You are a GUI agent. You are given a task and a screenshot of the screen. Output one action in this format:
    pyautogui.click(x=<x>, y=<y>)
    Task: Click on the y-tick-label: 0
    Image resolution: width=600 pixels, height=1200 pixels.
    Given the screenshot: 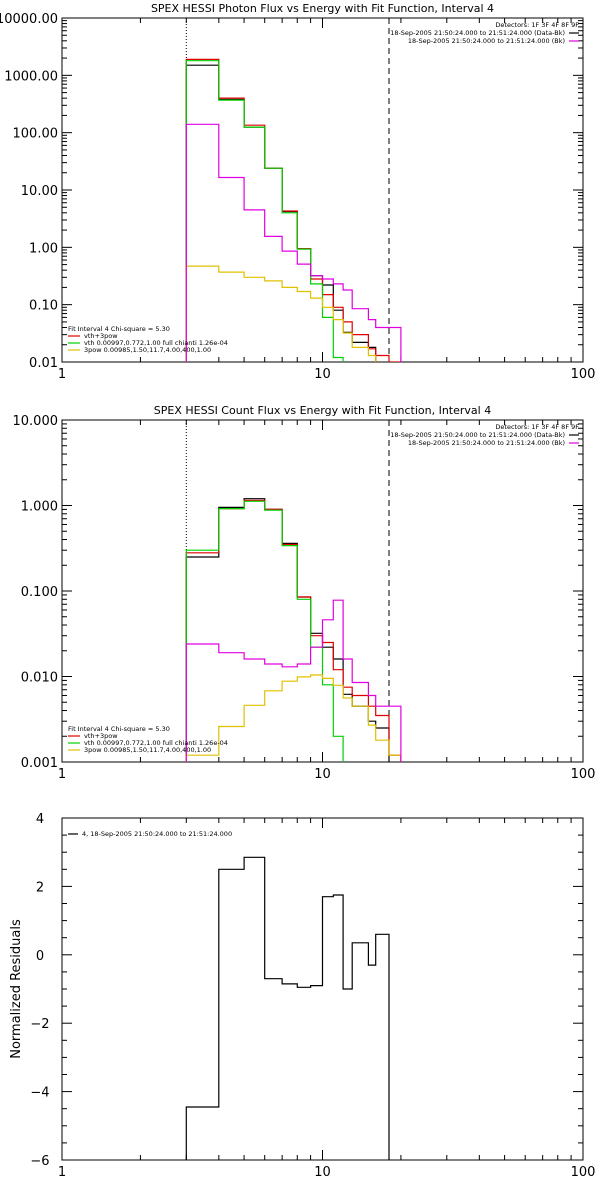 What is the action you would take?
    pyautogui.click(x=40, y=956)
    